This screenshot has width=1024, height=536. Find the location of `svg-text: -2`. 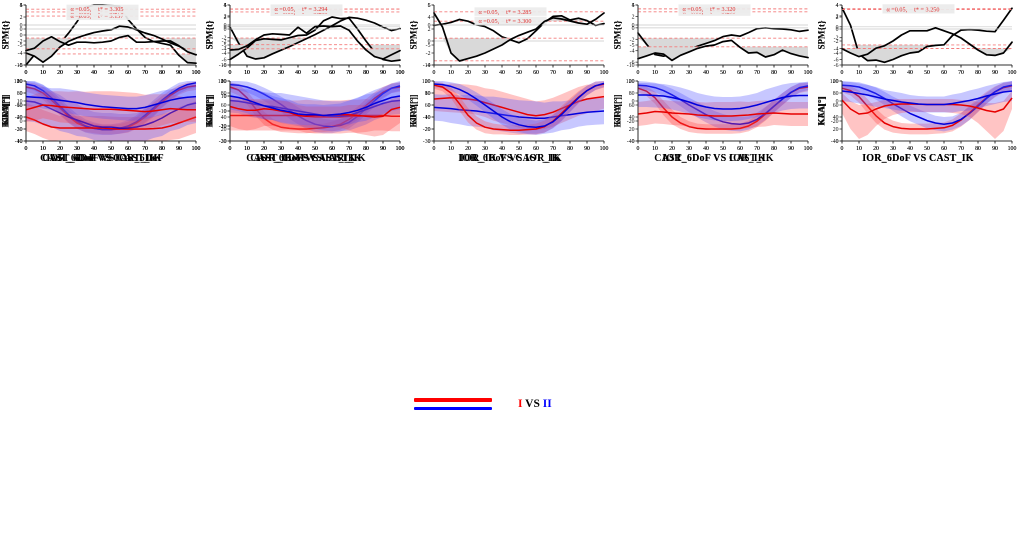

svg-text: -2 is located at coordinates (632, 40).